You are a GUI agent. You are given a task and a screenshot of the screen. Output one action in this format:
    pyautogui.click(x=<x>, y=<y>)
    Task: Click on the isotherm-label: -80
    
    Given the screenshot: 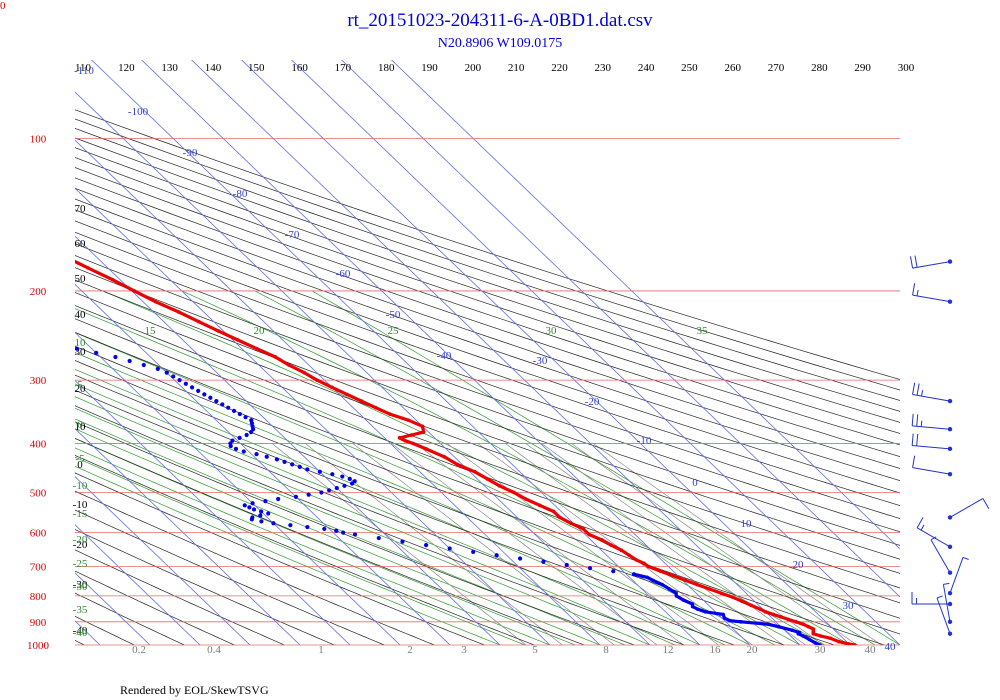 What is the action you would take?
    pyautogui.click(x=240, y=194)
    